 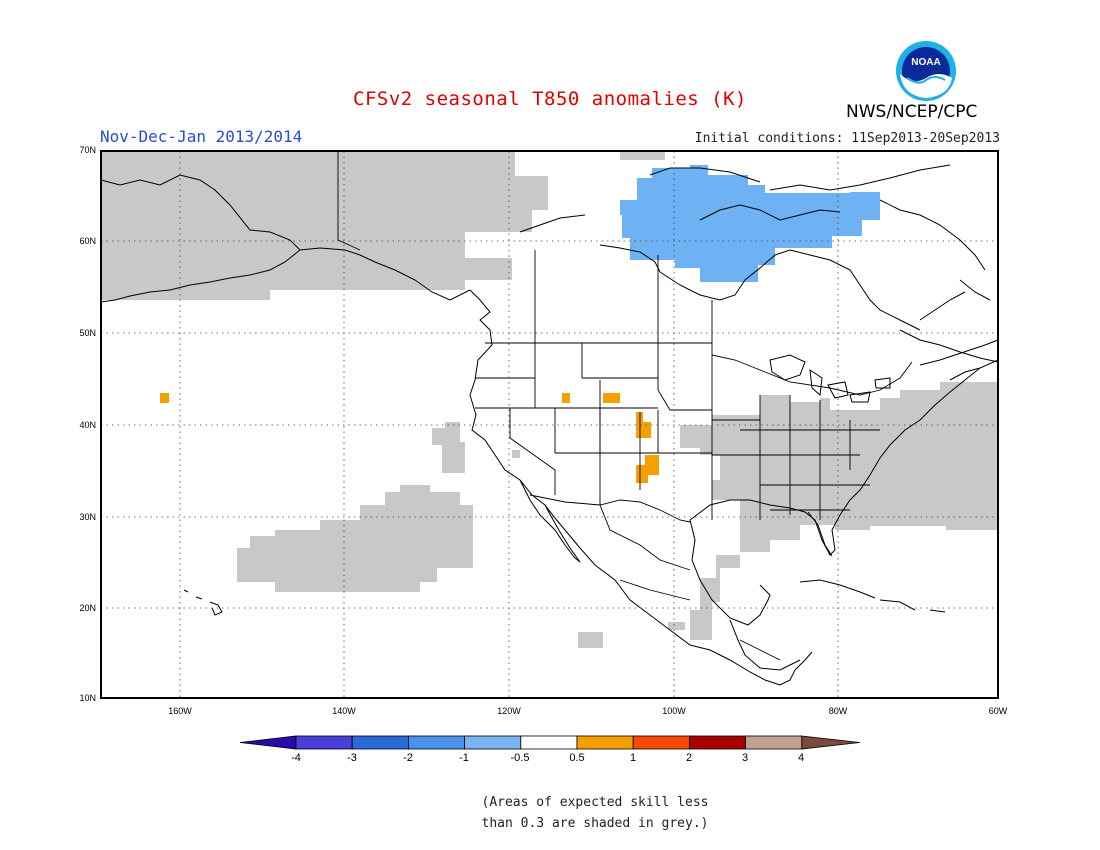 What do you see at coordinates (550, 99) in the screenshot?
I see `page-title: CFSv2 seasonal T850 anomalies (K)` at bounding box center [550, 99].